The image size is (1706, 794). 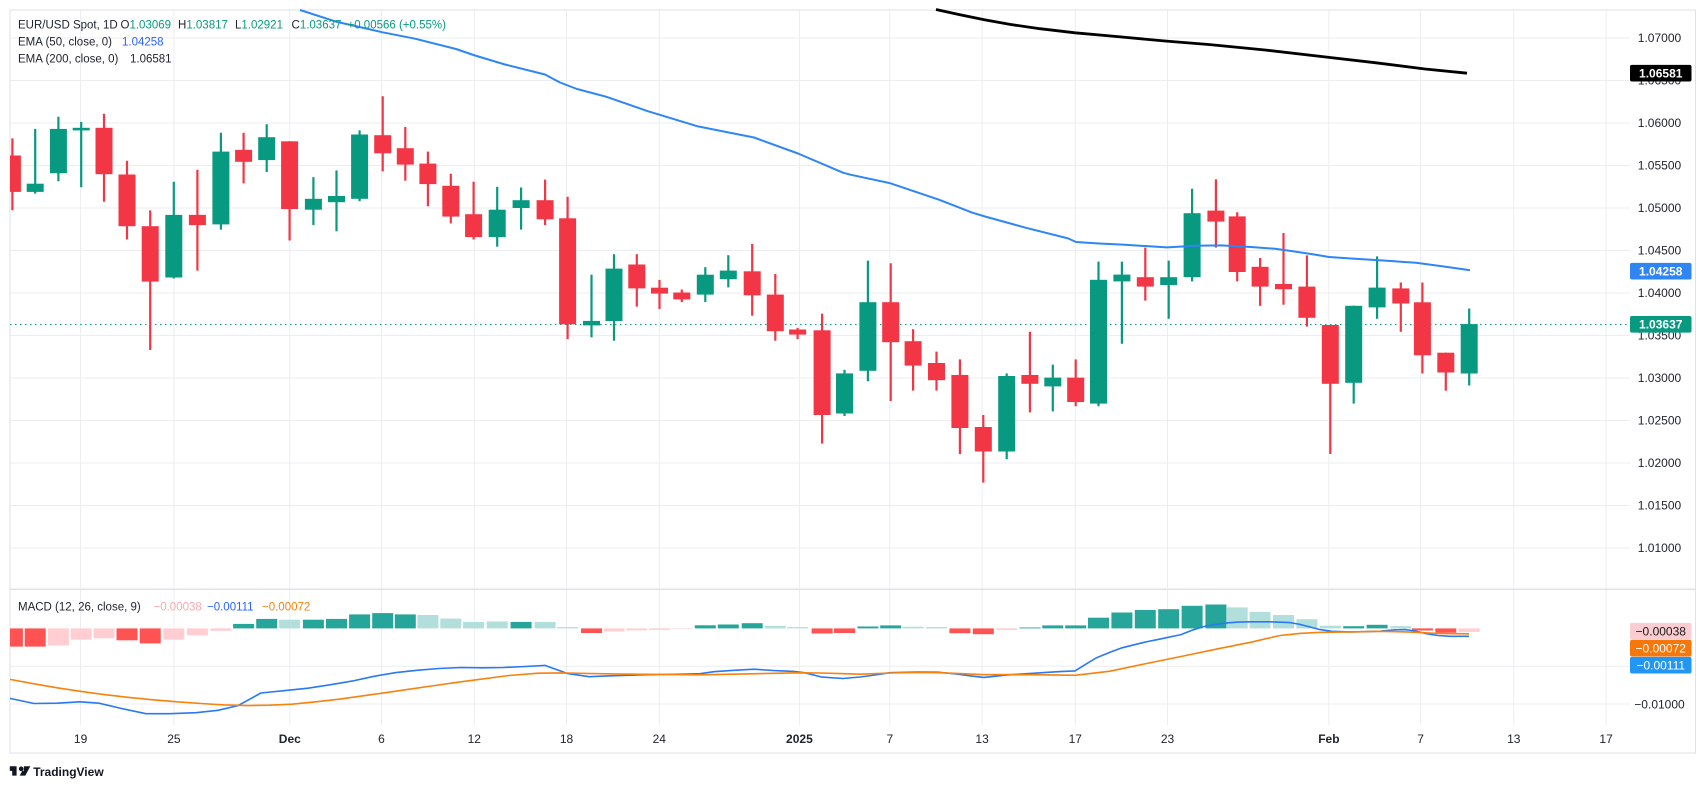 What do you see at coordinates (1660, 166) in the screenshot?
I see `svg-text: 1.05500` at bounding box center [1660, 166].